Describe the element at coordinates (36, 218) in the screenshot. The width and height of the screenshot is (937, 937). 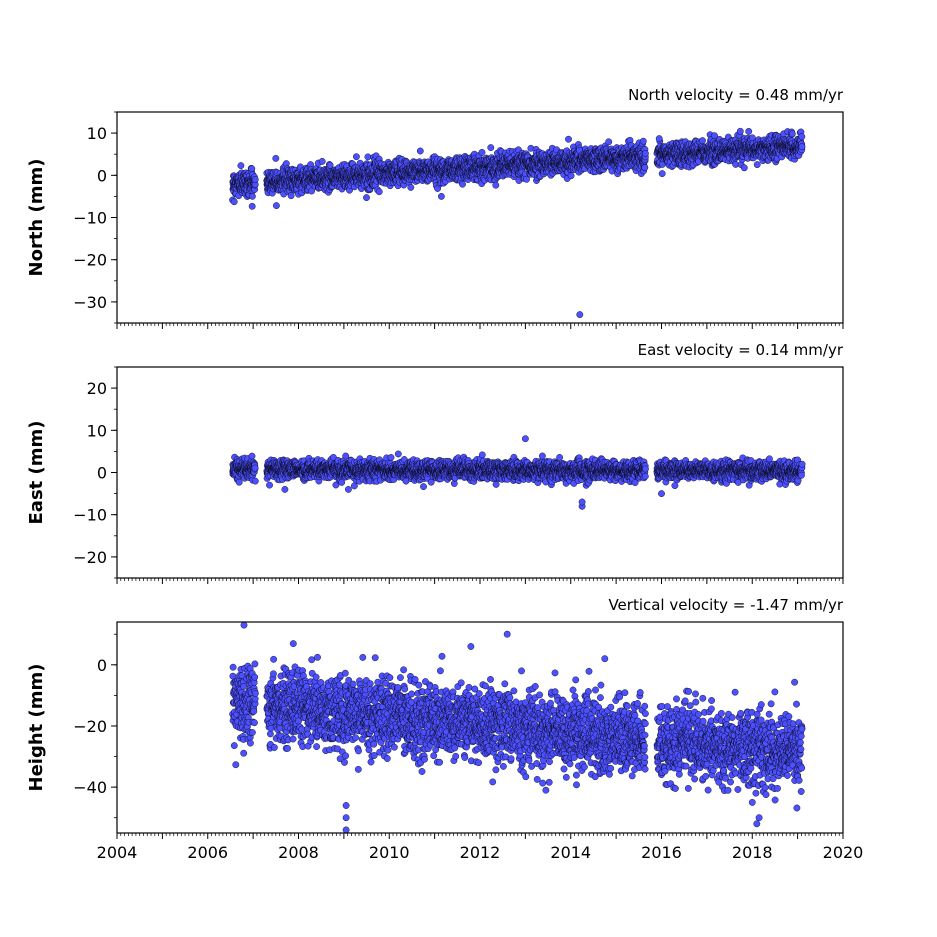
I see `y-axis-label: North (mm)` at that location.